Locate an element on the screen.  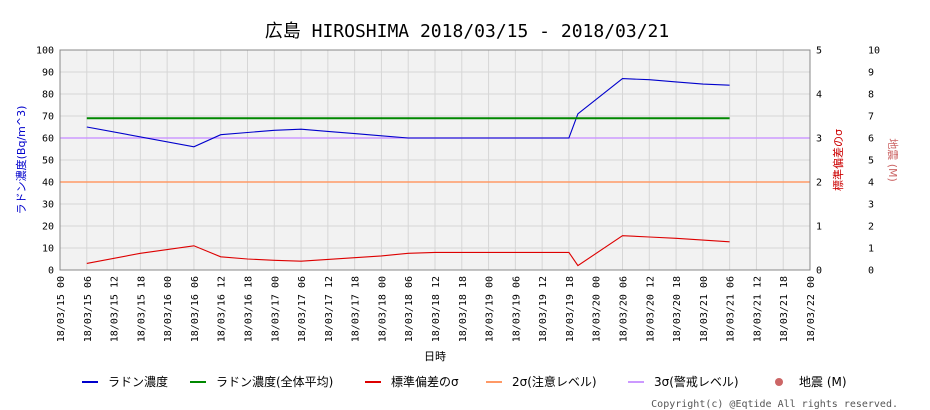
y-left-tick-label: 90 is located at coordinates (48, 73).